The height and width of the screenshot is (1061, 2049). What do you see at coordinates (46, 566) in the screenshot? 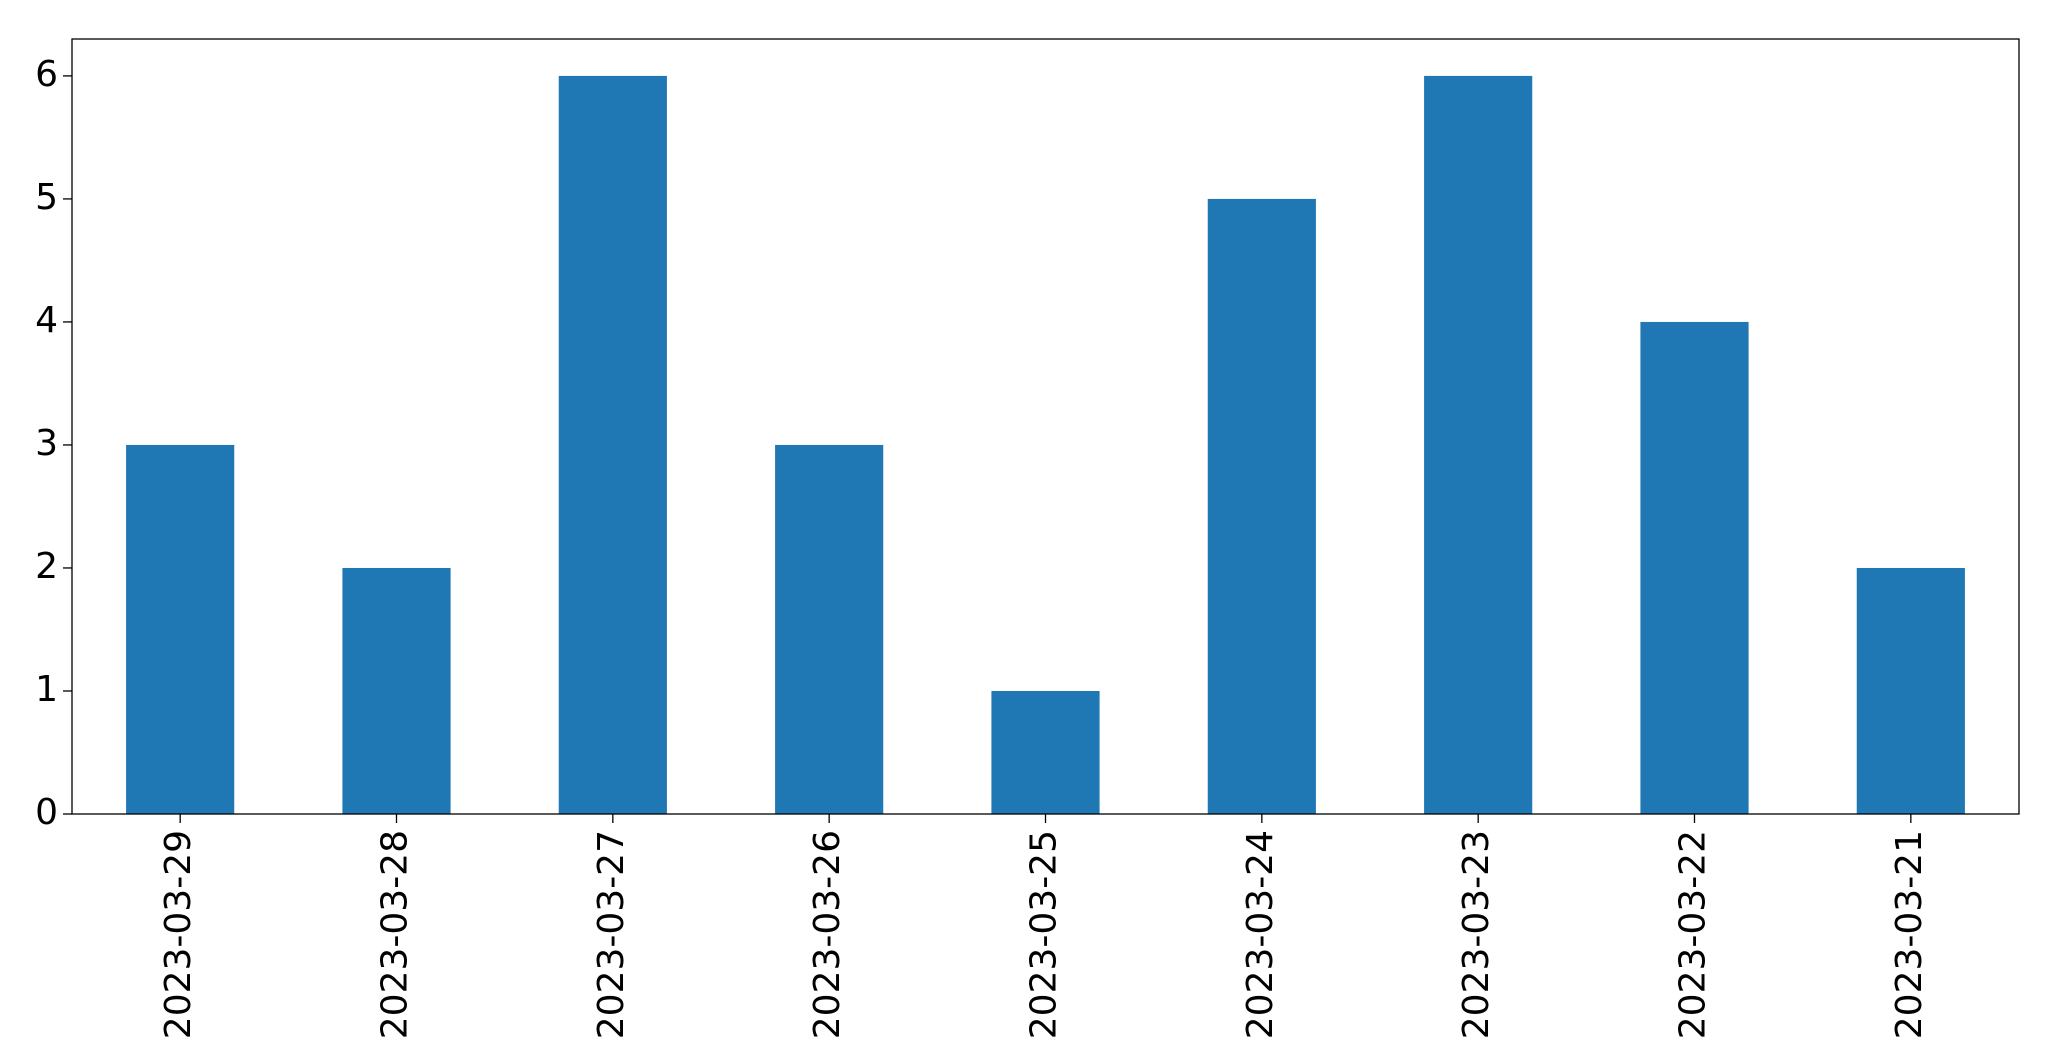
I see `y-tick-label: 2` at bounding box center [46, 566].